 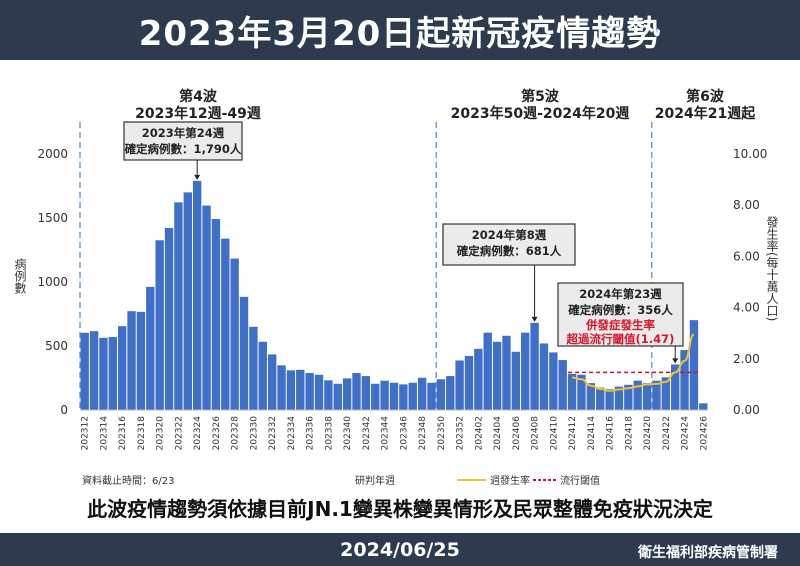 I want to click on x-tick-label: 202338, so click(x=329, y=433).